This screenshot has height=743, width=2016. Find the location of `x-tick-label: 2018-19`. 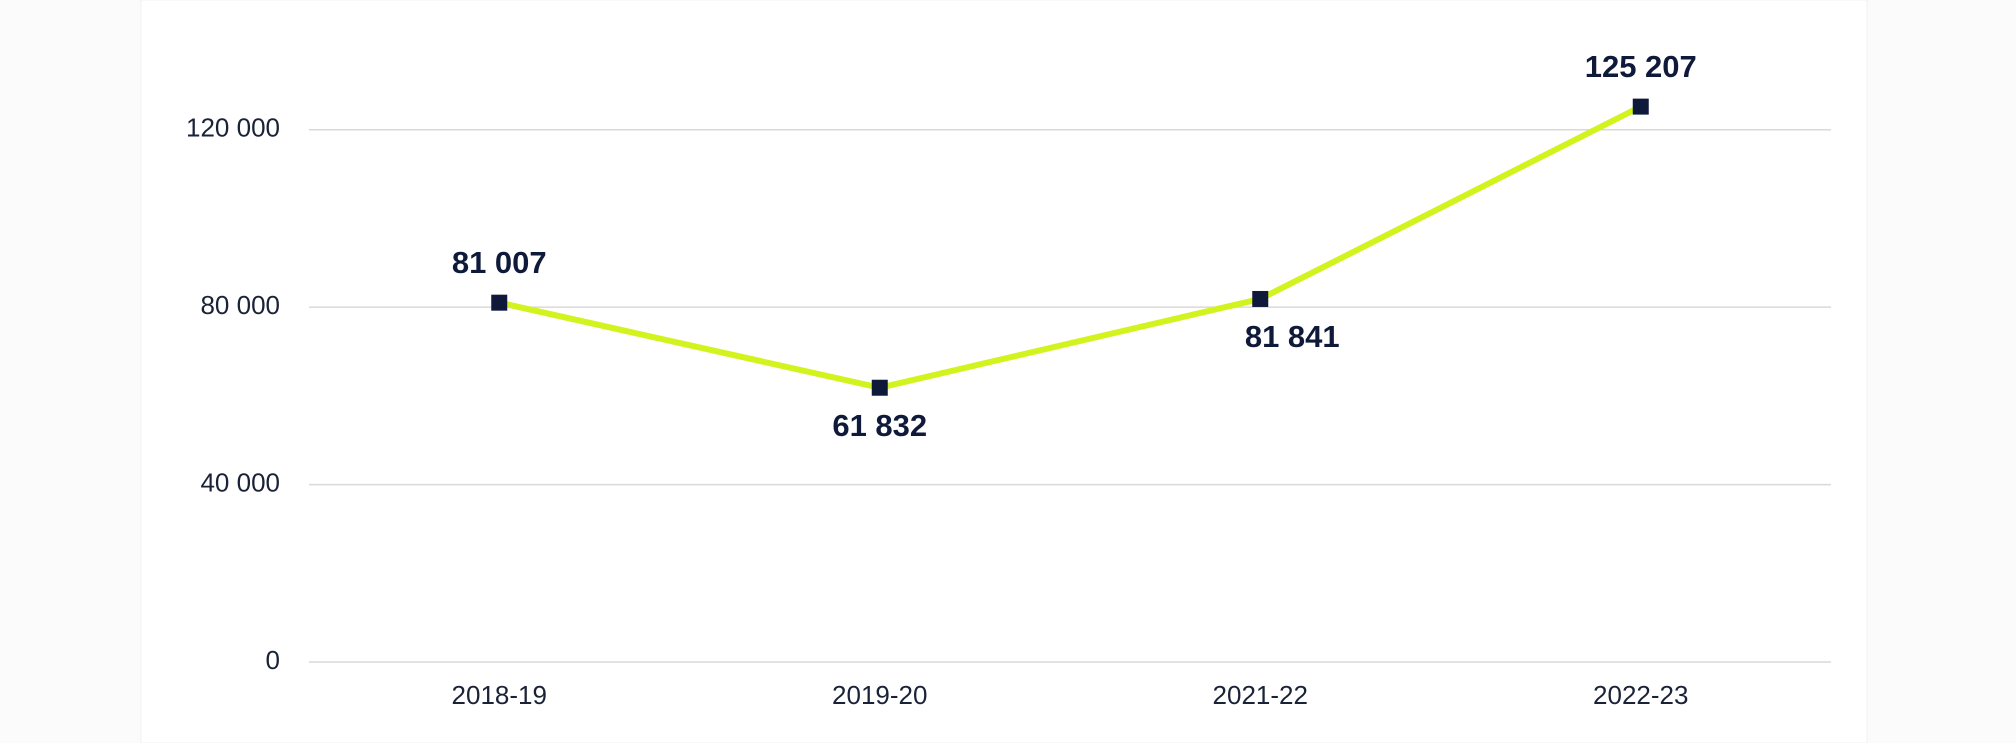

x-tick-label: 2018-19 is located at coordinates (499, 695).